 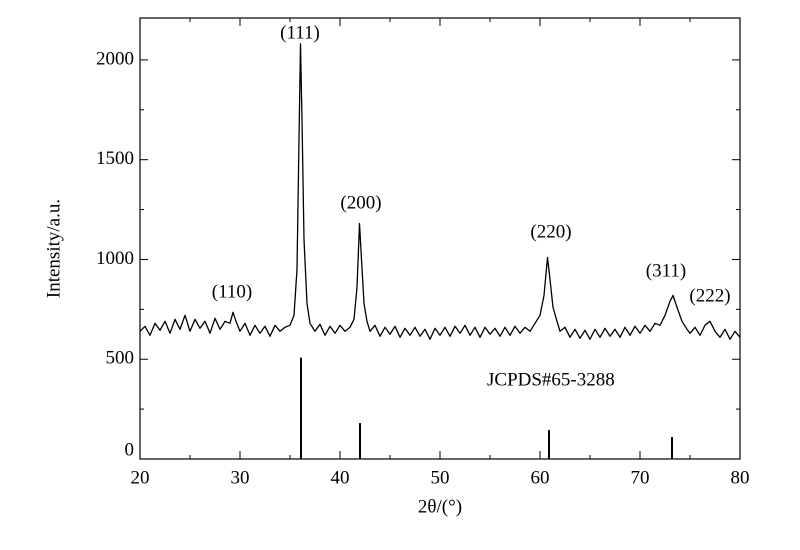 What do you see at coordinates (440, 506) in the screenshot?
I see `x-axis-label: 2θ/(°)` at bounding box center [440, 506].